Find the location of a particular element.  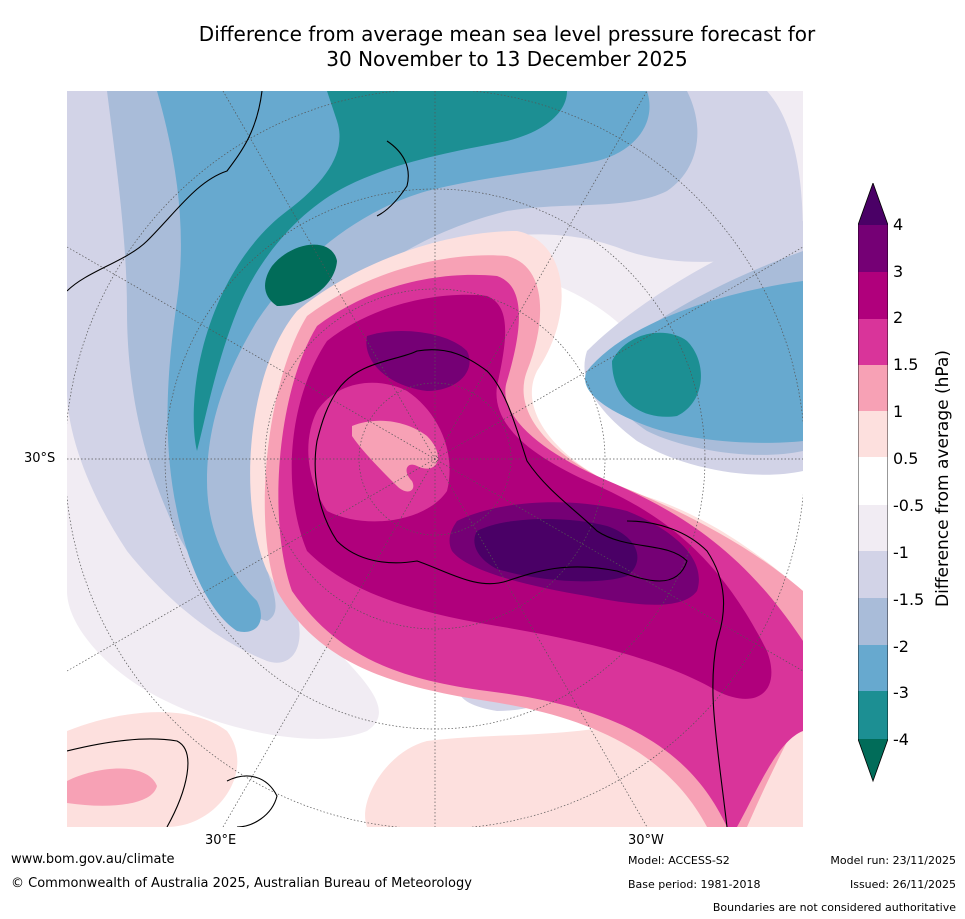

coastline-madagascar is located at coordinates (252, 801).